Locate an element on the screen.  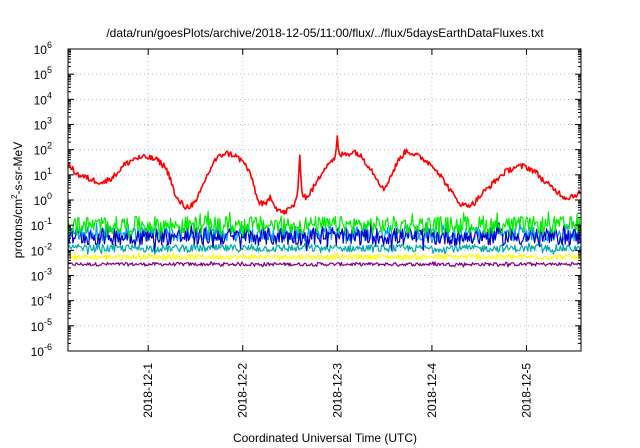
y-tick-label-exp: 3 is located at coordinates (49, 121).